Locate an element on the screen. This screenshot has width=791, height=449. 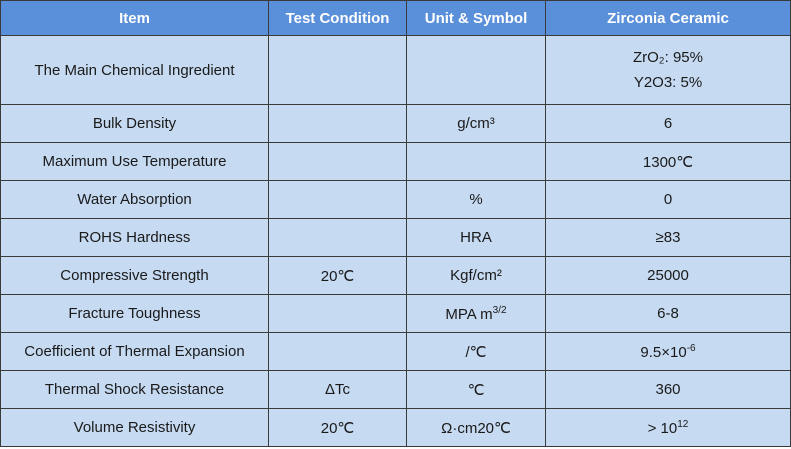
table-cell: 6-8 is located at coordinates (668, 313).